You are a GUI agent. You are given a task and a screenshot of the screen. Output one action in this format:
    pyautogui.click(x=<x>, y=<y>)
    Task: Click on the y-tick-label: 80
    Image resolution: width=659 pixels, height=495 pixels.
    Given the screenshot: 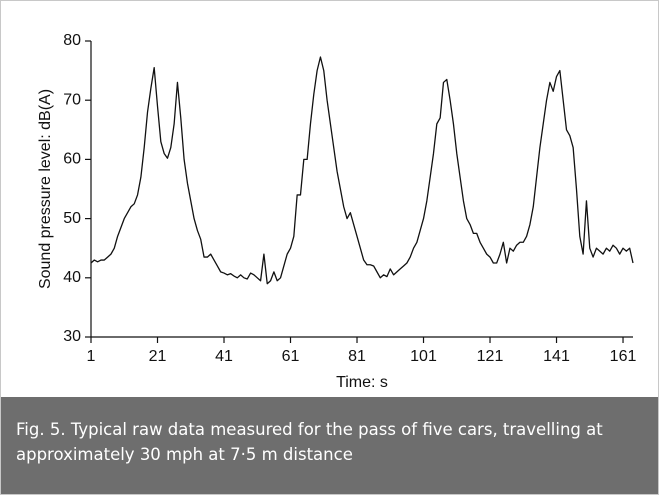 What is the action you would take?
    pyautogui.click(x=72, y=40)
    